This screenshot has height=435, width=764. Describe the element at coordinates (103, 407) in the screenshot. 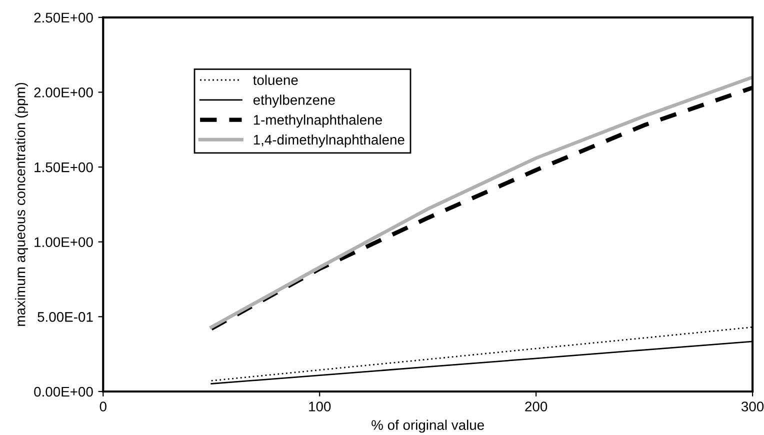

I see `x-tick-label: 0` at that location.